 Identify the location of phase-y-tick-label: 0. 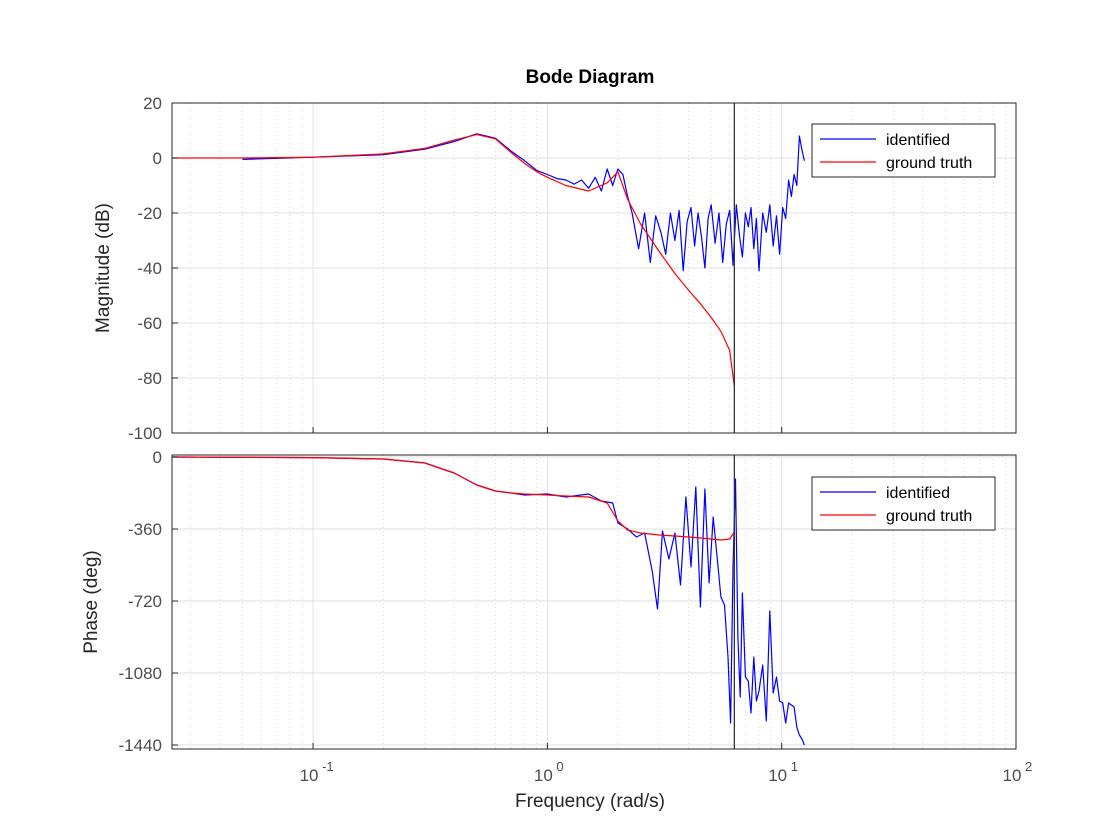
(157, 457).